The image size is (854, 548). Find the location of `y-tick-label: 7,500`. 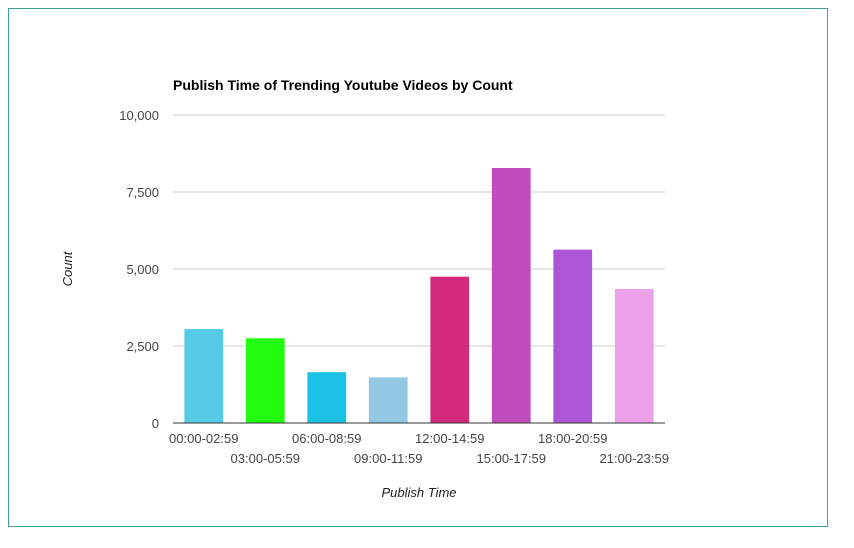

y-tick-label: 7,500 is located at coordinates (142, 192).